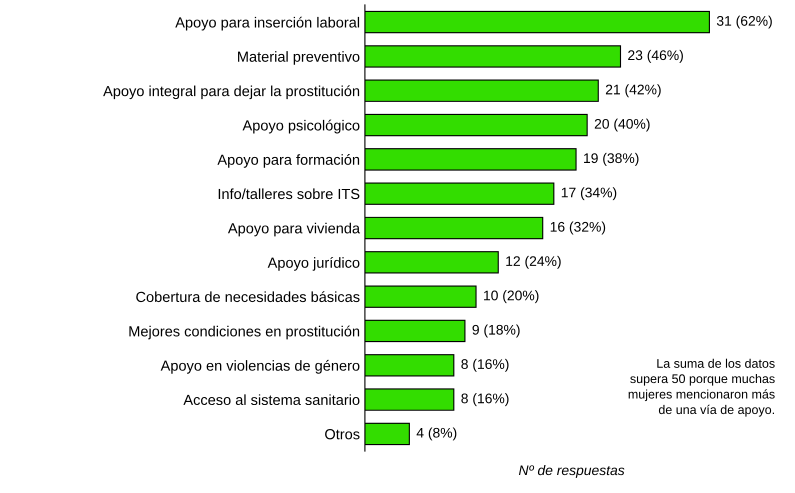  I want to click on y-tick-label: Apoyo en violencias de género, so click(260, 367).